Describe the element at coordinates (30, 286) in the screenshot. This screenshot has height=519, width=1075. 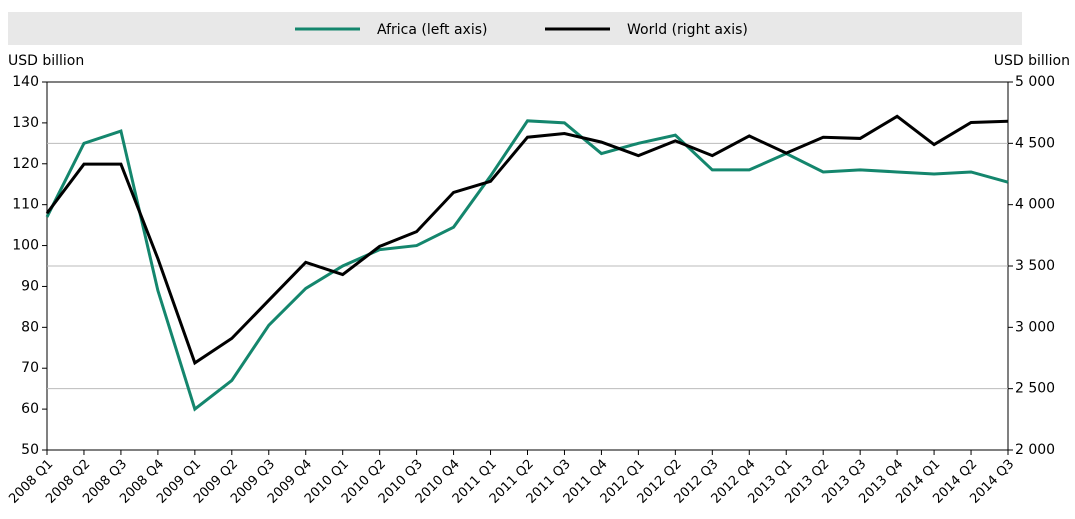
I see `y-tick-label: 90` at that location.